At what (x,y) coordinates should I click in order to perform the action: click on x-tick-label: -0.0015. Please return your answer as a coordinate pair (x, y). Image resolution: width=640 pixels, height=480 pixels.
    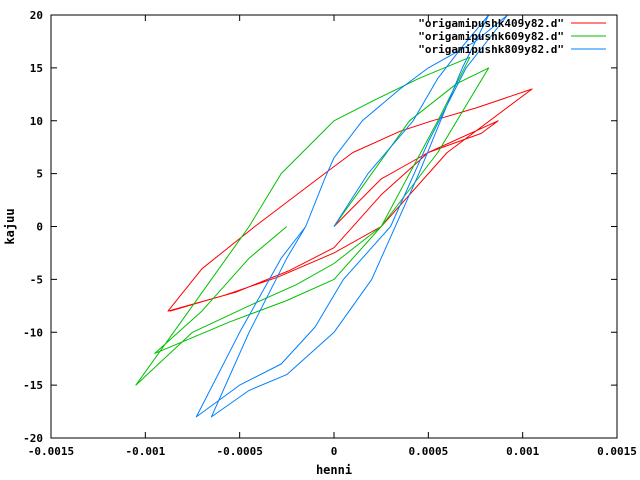
    Looking at the image, I should click on (51, 451).